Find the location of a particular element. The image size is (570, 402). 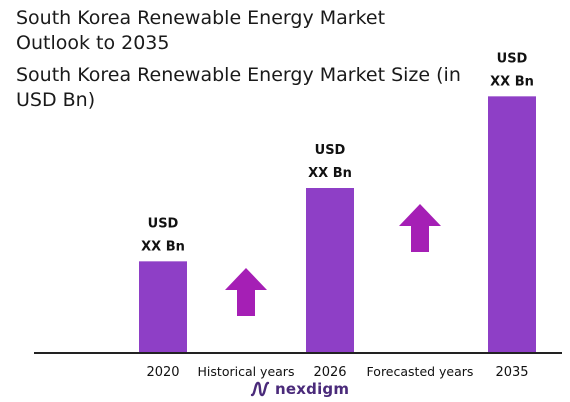

value-label-2035-line-1: USD is located at coordinates (512, 58).